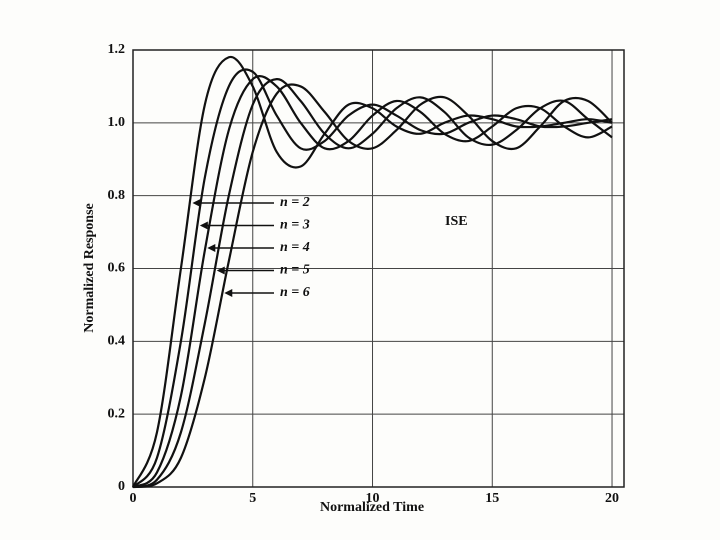 The image size is (720, 540). I want to click on y-tick-label: 0.6, so click(117, 268).